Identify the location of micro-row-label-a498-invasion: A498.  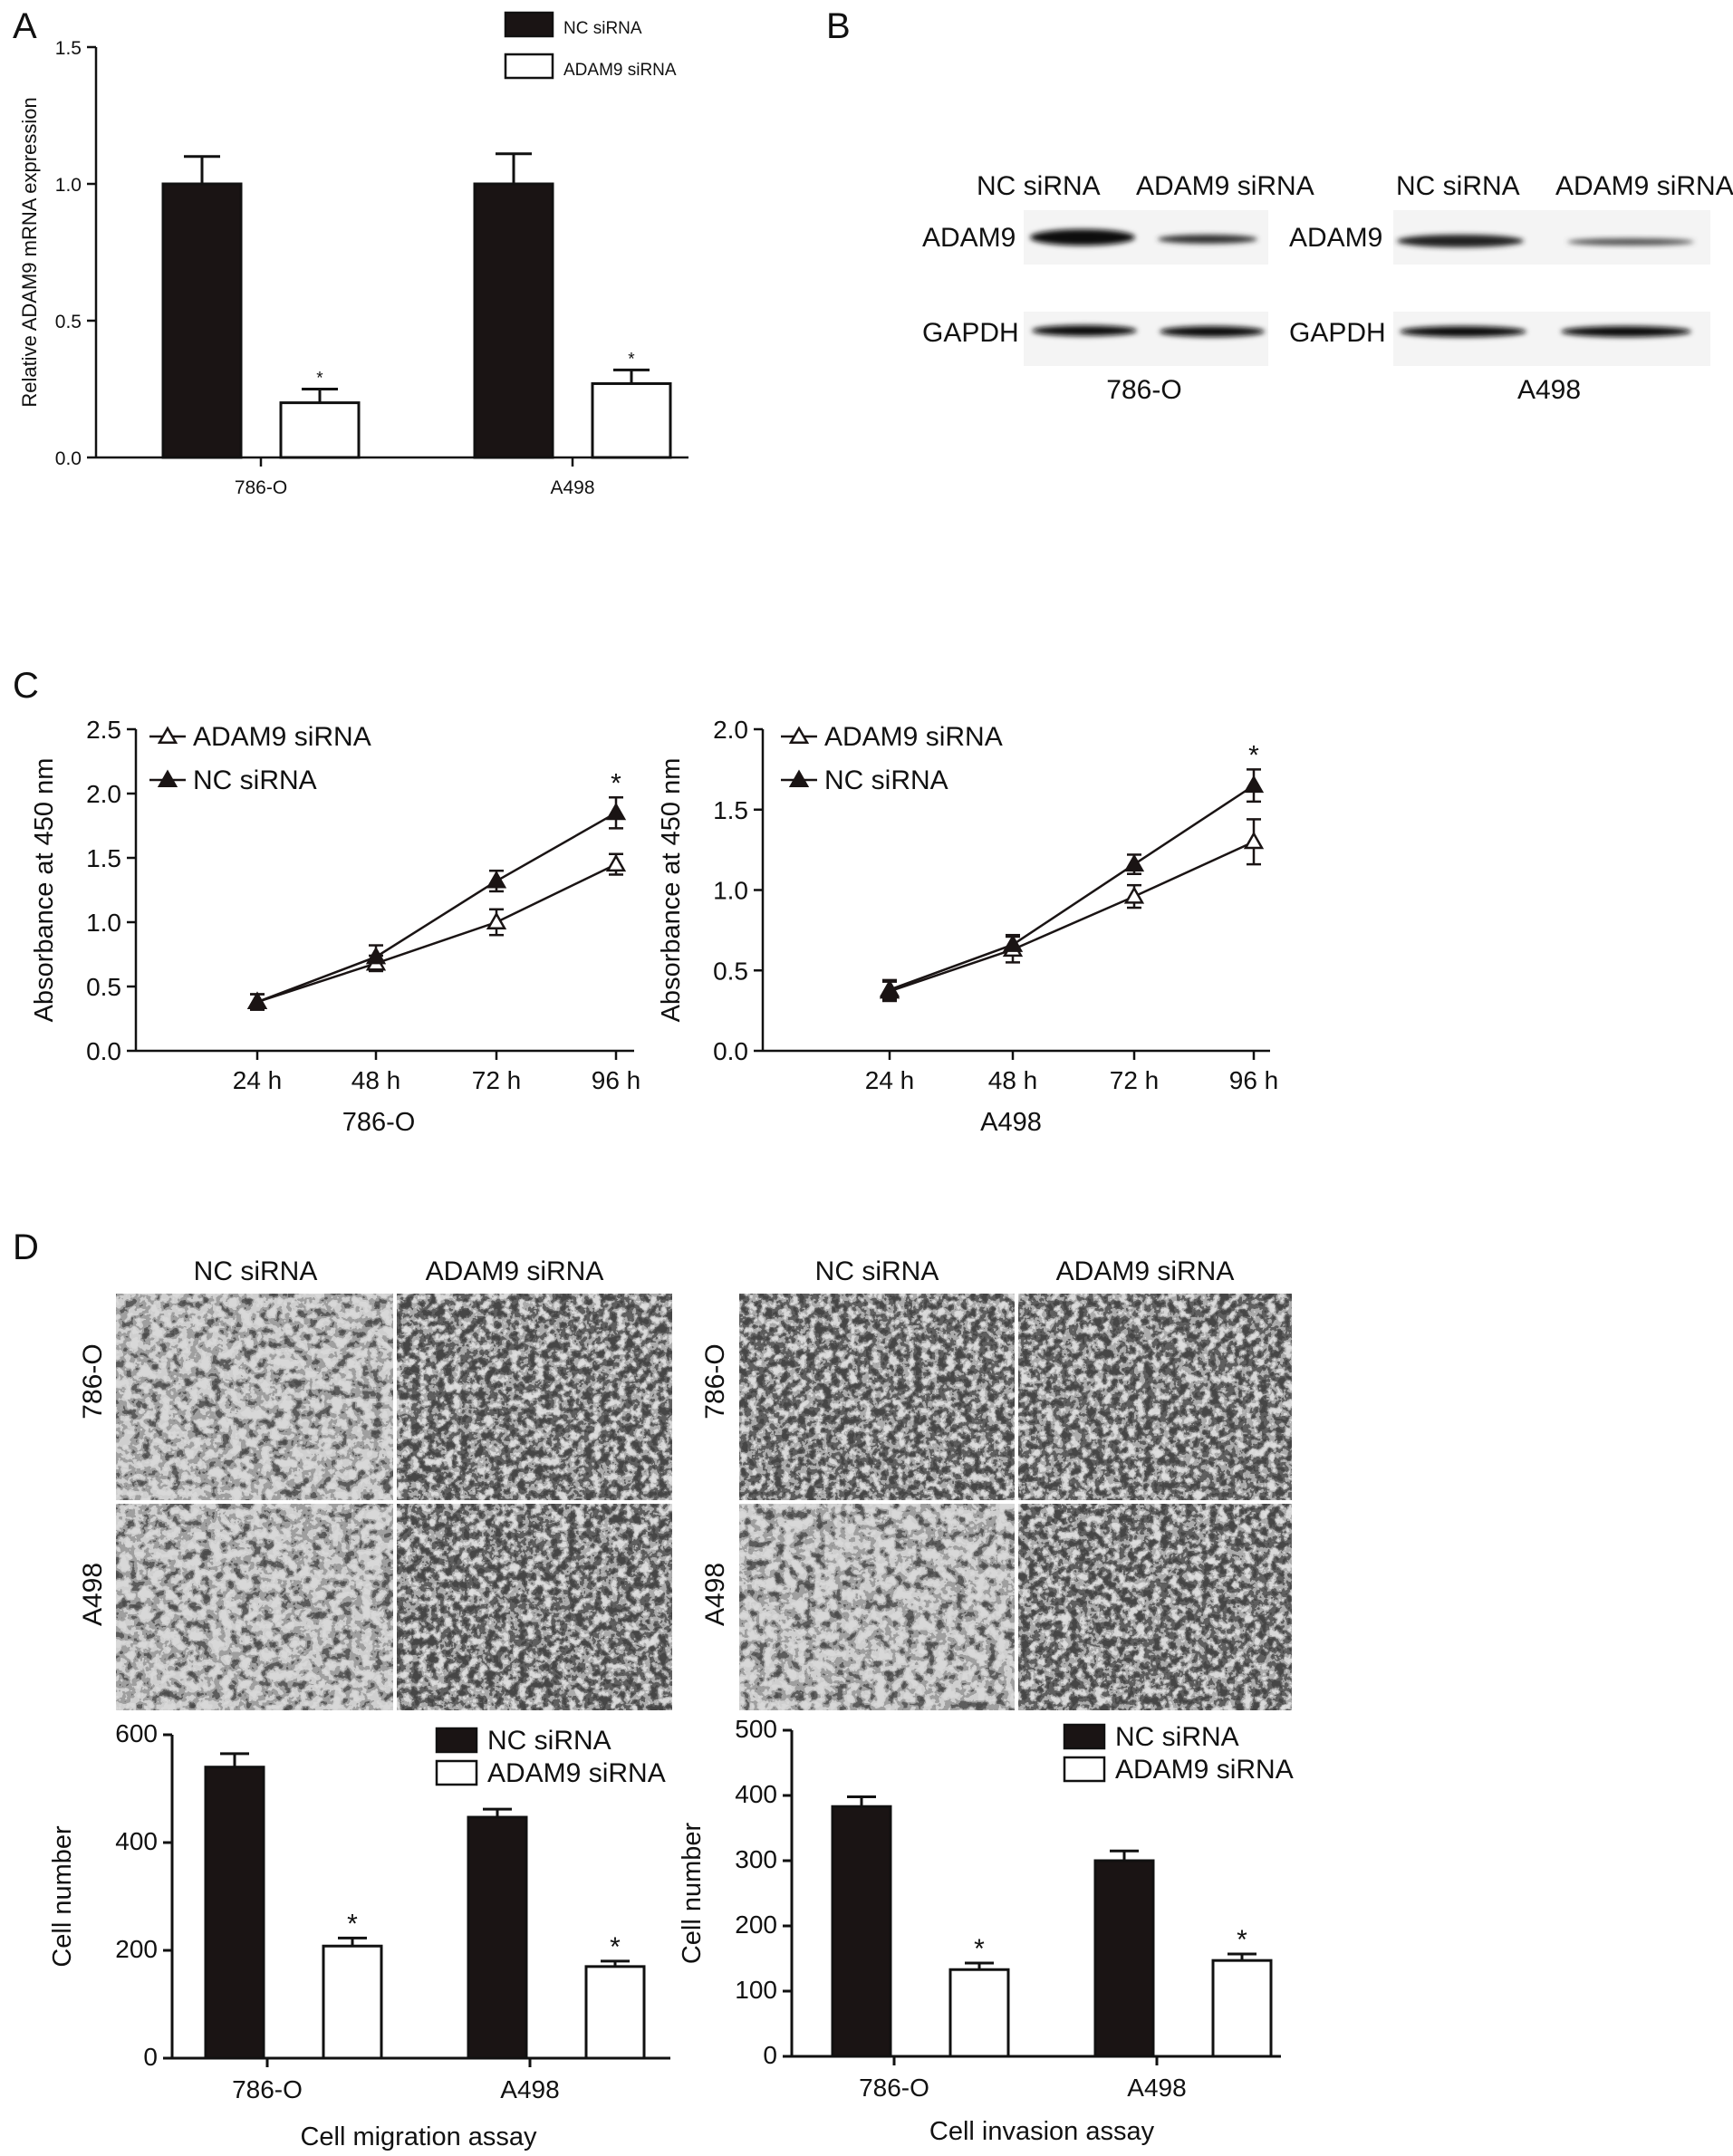
(715, 1594).